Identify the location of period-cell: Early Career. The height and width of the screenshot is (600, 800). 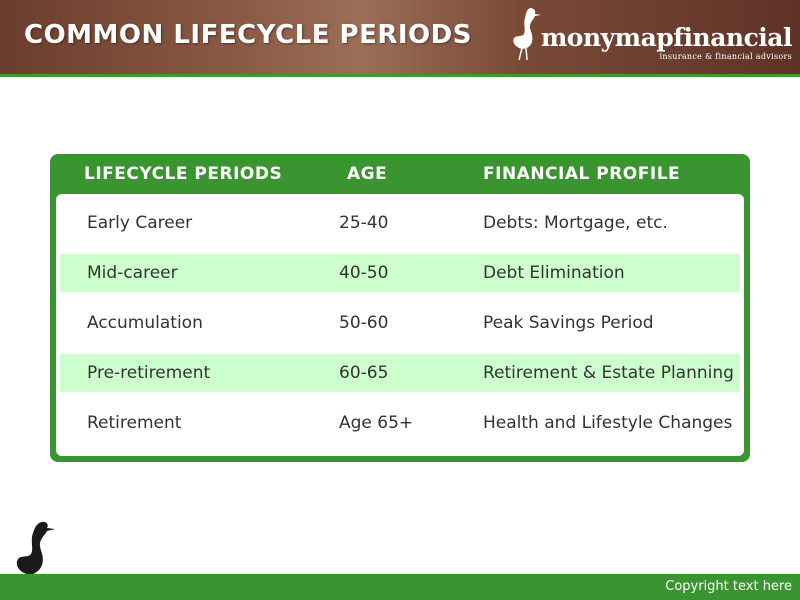
(140, 223).